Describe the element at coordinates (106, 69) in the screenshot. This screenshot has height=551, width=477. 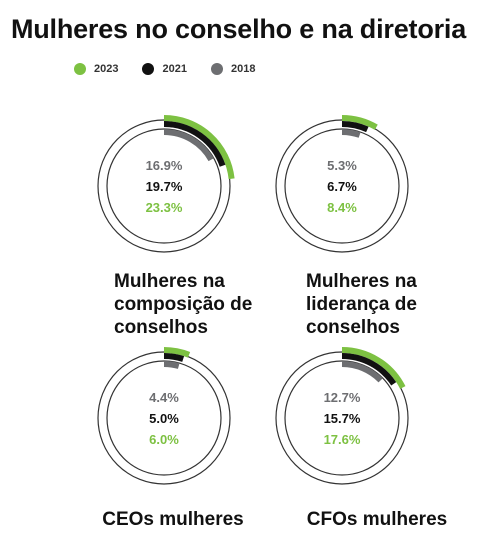
I see `legend-label-2023: 2023` at that location.